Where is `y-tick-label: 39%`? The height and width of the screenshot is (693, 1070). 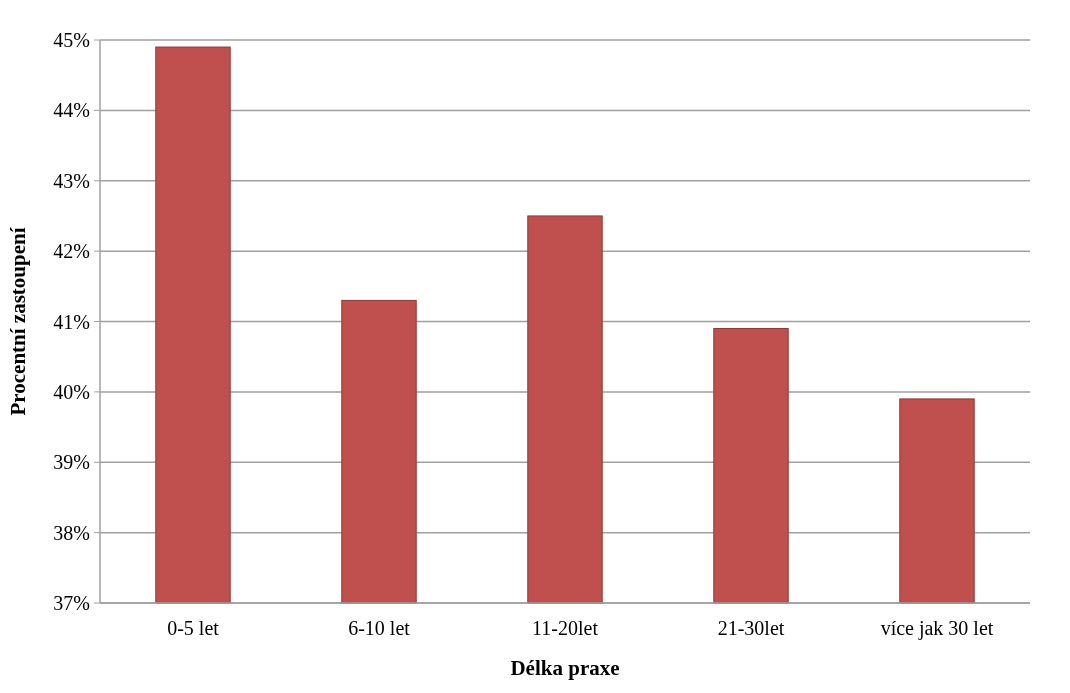
y-tick-label: 39% is located at coordinates (71, 462).